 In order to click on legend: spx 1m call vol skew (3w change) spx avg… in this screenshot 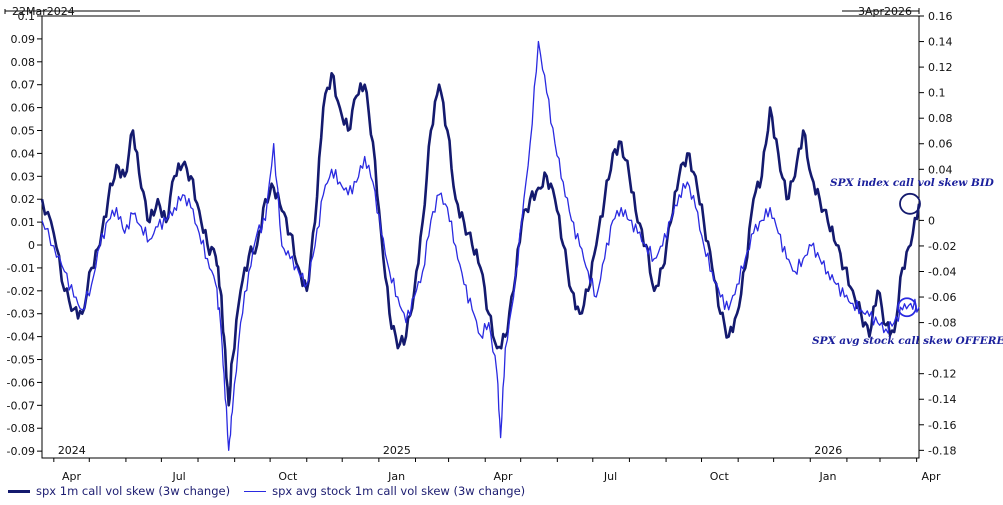, I will do `click(273, 491)`.